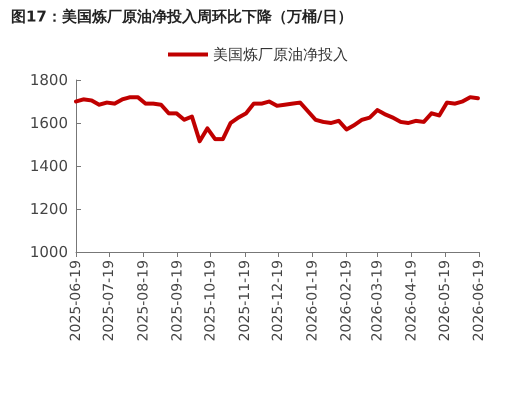 The image size is (516, 400). Describe the element at coordinates (143, 301) in the screenshot. I see `x-tick-label: 2025-08-19` at that location.